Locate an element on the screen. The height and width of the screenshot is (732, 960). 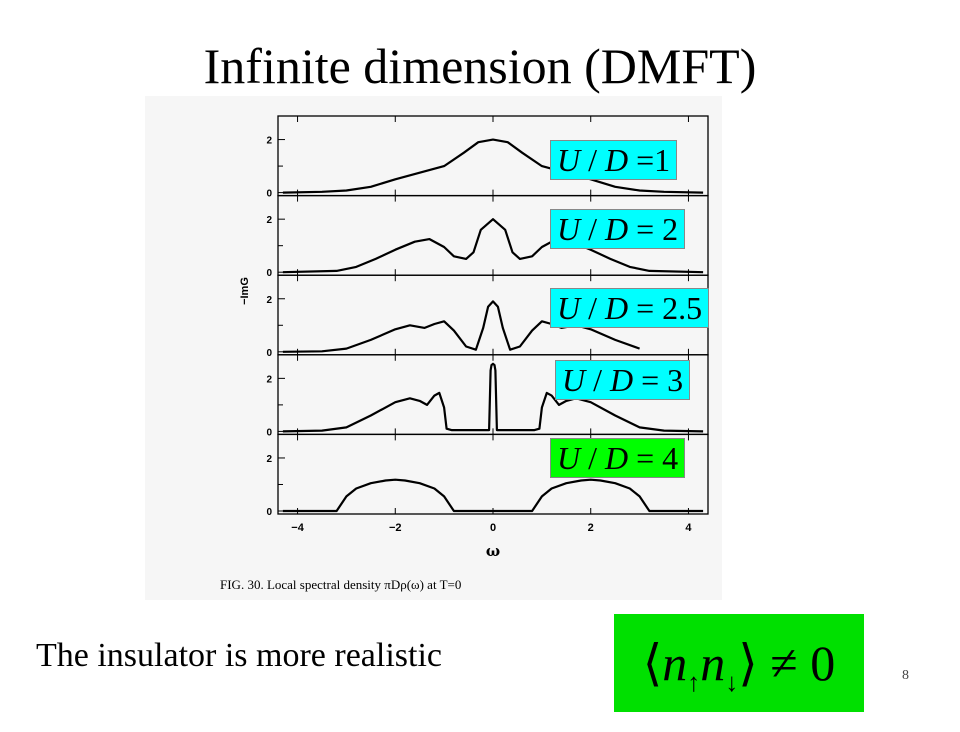
x-tick-label: −4 is located at coordinates (297, 528).